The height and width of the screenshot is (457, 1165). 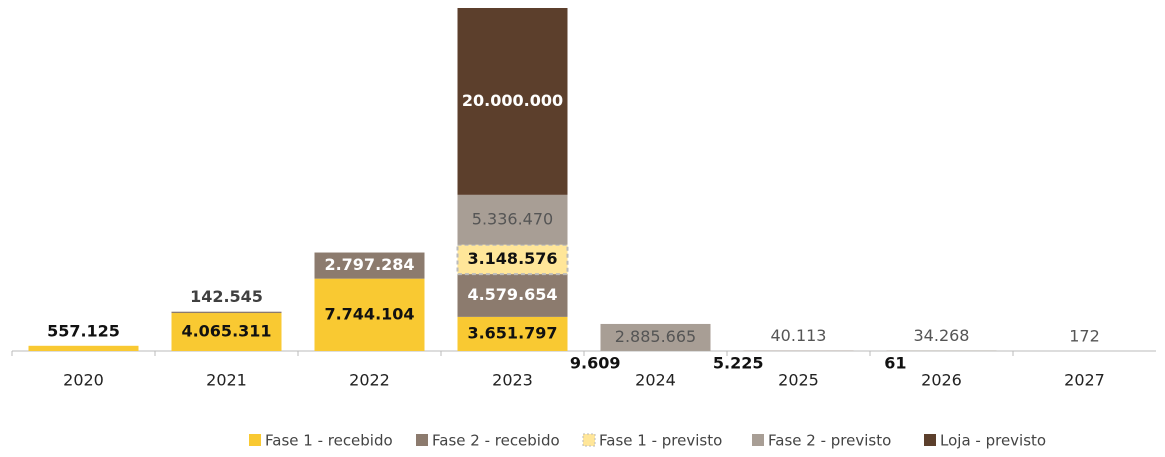 I want to click on value-label: 3.148.576, so click(x=512, y=258).